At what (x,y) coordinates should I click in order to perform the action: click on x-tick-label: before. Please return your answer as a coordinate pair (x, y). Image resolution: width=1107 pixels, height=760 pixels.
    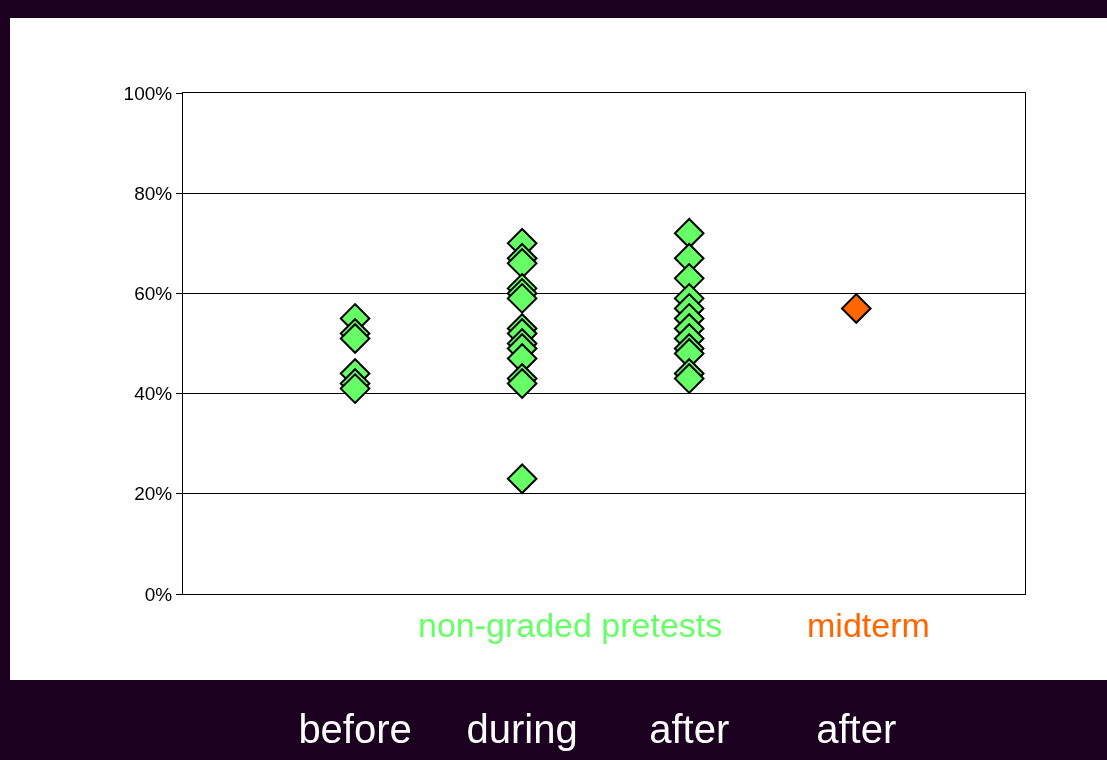
    Looking at the image, I should click on (355, 729).